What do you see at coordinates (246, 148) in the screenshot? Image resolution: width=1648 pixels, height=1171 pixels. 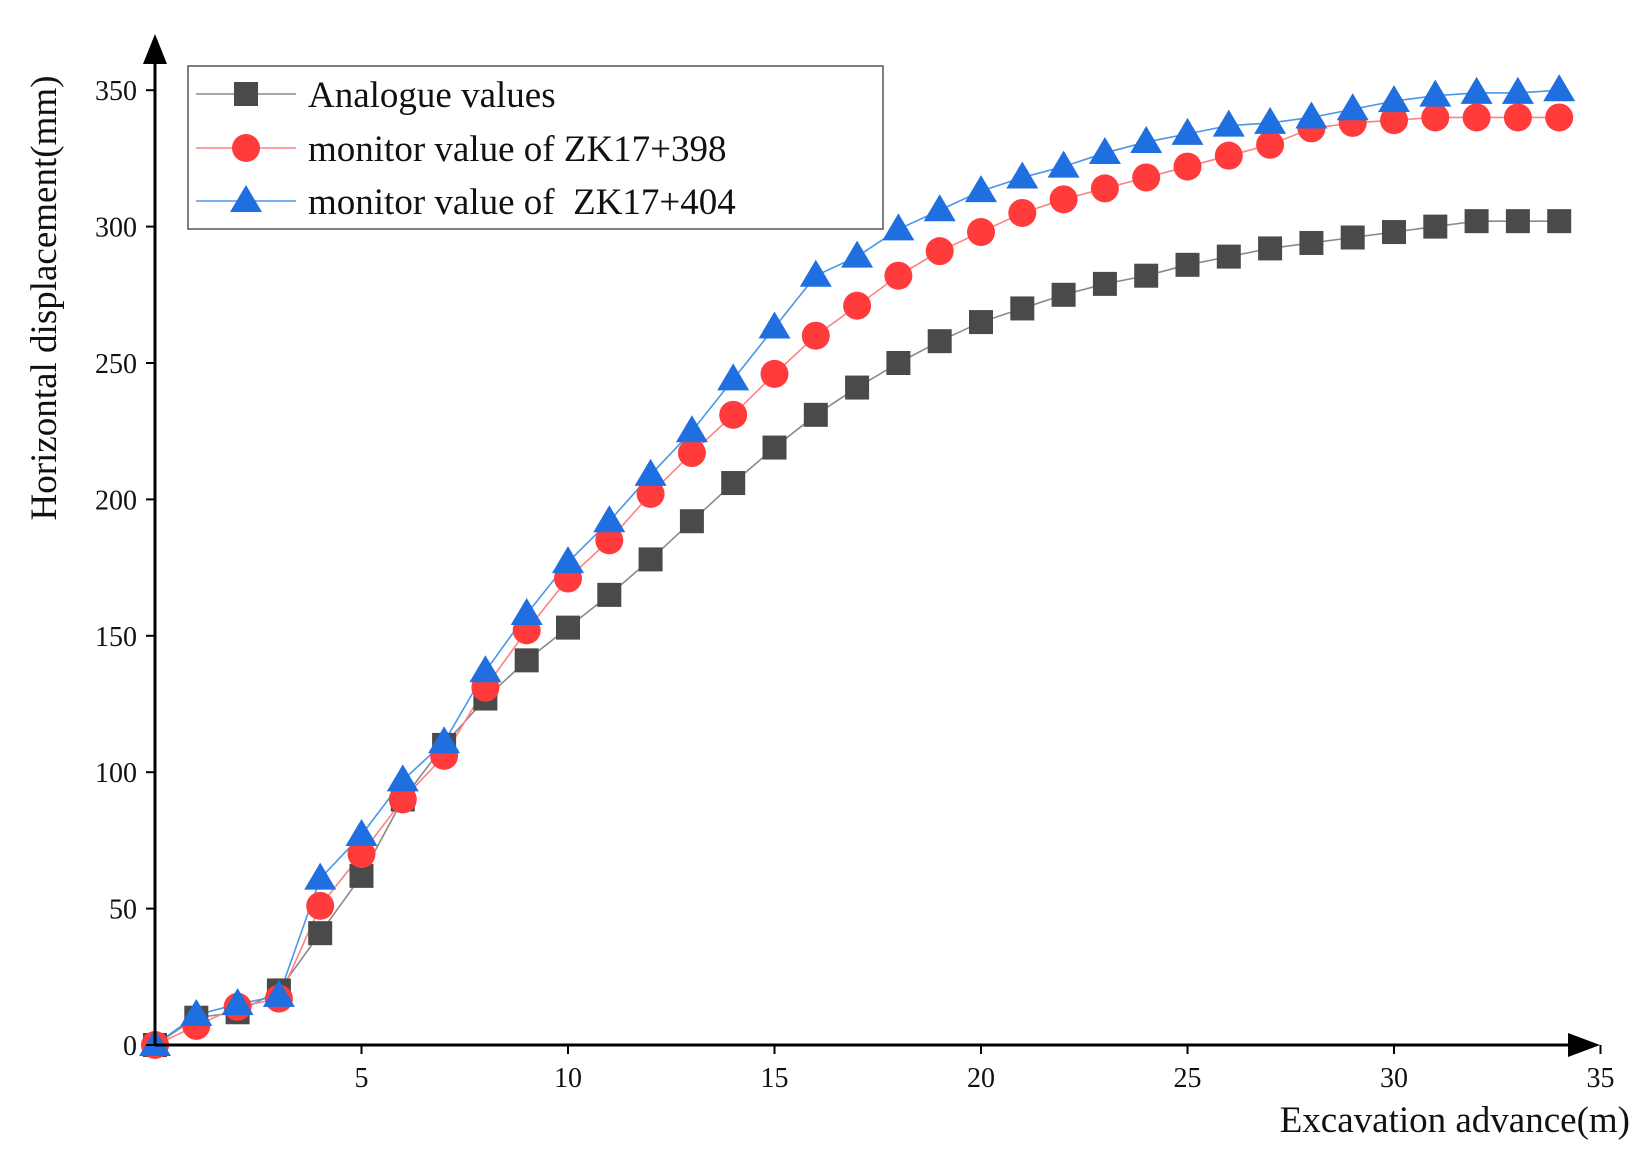 I see `legend-marker-circle` at bounding box center [246, 148].